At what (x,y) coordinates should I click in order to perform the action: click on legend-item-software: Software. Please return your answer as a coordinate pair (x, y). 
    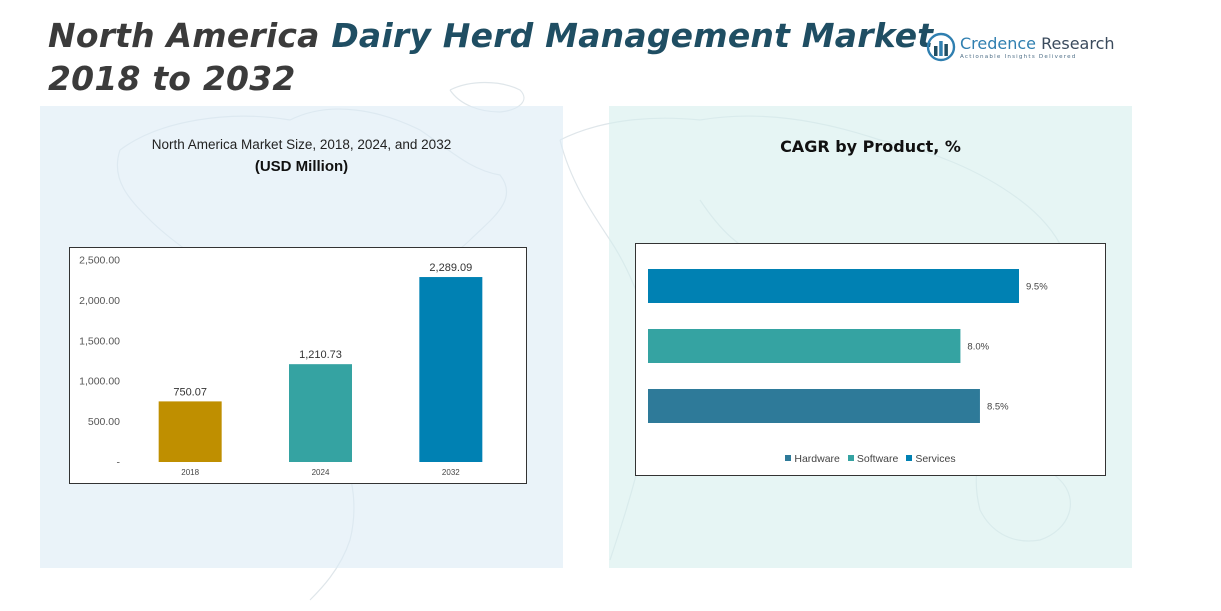
    Looking at the image, I should click on (873, 459).